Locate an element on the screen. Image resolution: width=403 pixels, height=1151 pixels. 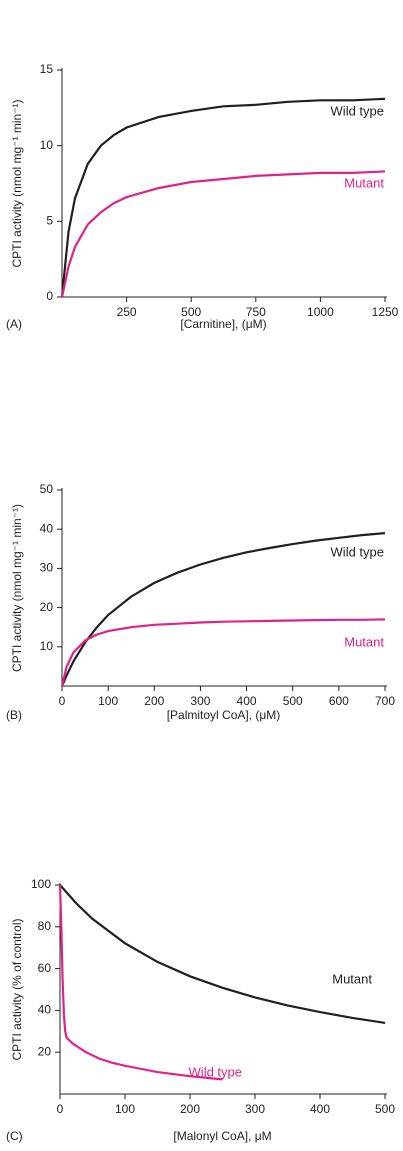
x-tick-label: 700 is located at coordinates (385, 701).